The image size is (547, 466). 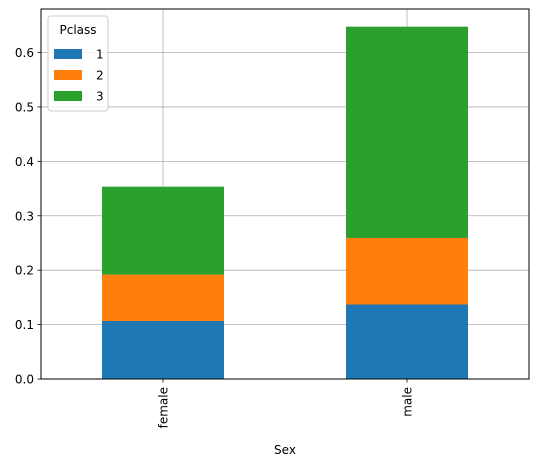 What do you see at coordinates (24, 380) in the screenshot?
I see `y-tick-label: 0.0` at bounding box center [24, 380].